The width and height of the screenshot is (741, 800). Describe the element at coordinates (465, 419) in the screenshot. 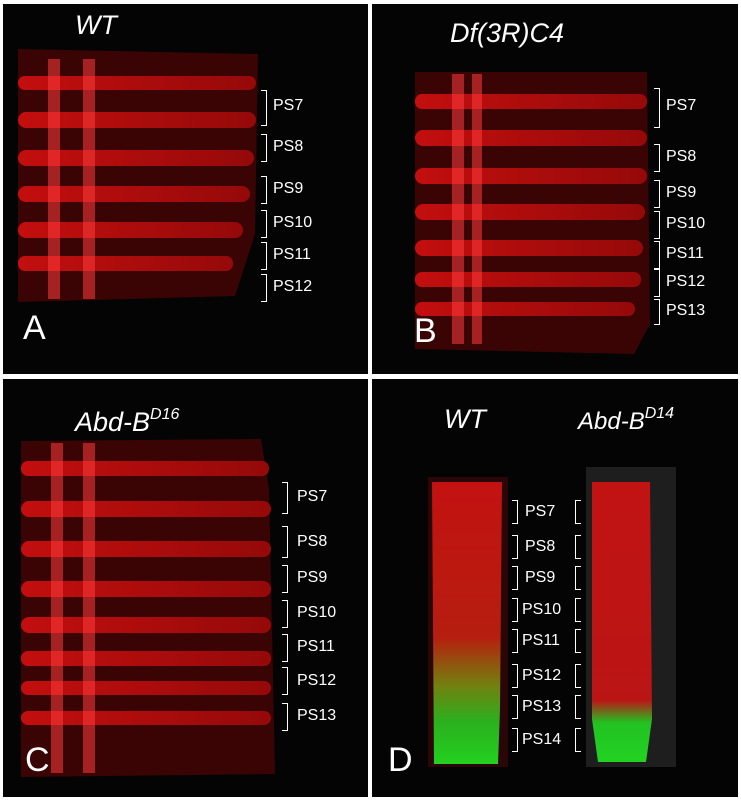

I see `panel-d-title-left: WT` at that location.